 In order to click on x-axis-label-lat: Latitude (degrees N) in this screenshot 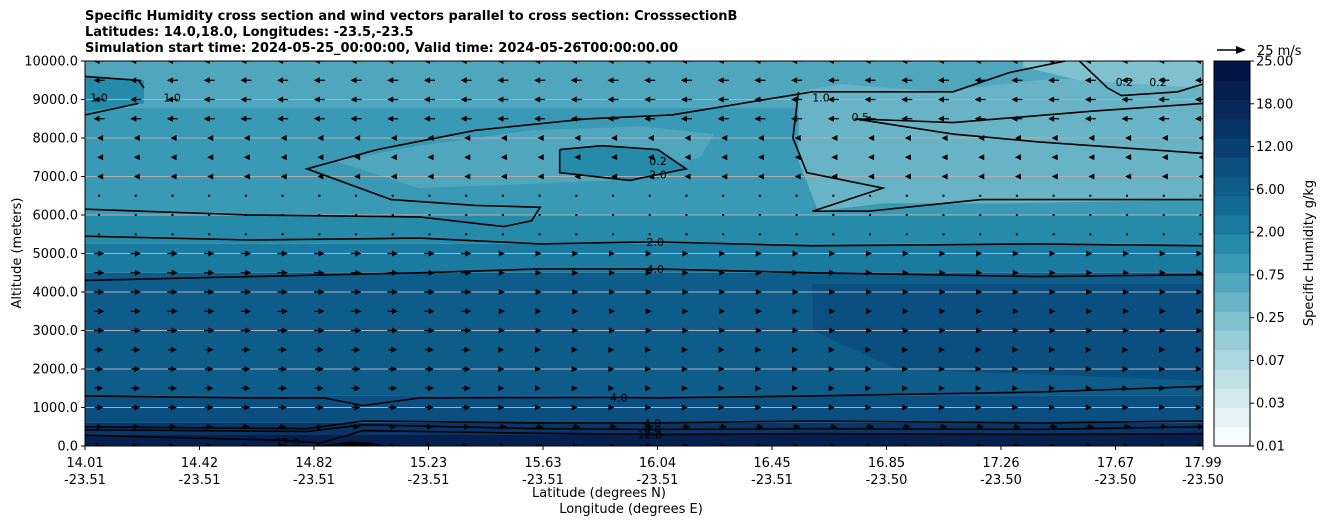, I will do `click(599, 493)`.